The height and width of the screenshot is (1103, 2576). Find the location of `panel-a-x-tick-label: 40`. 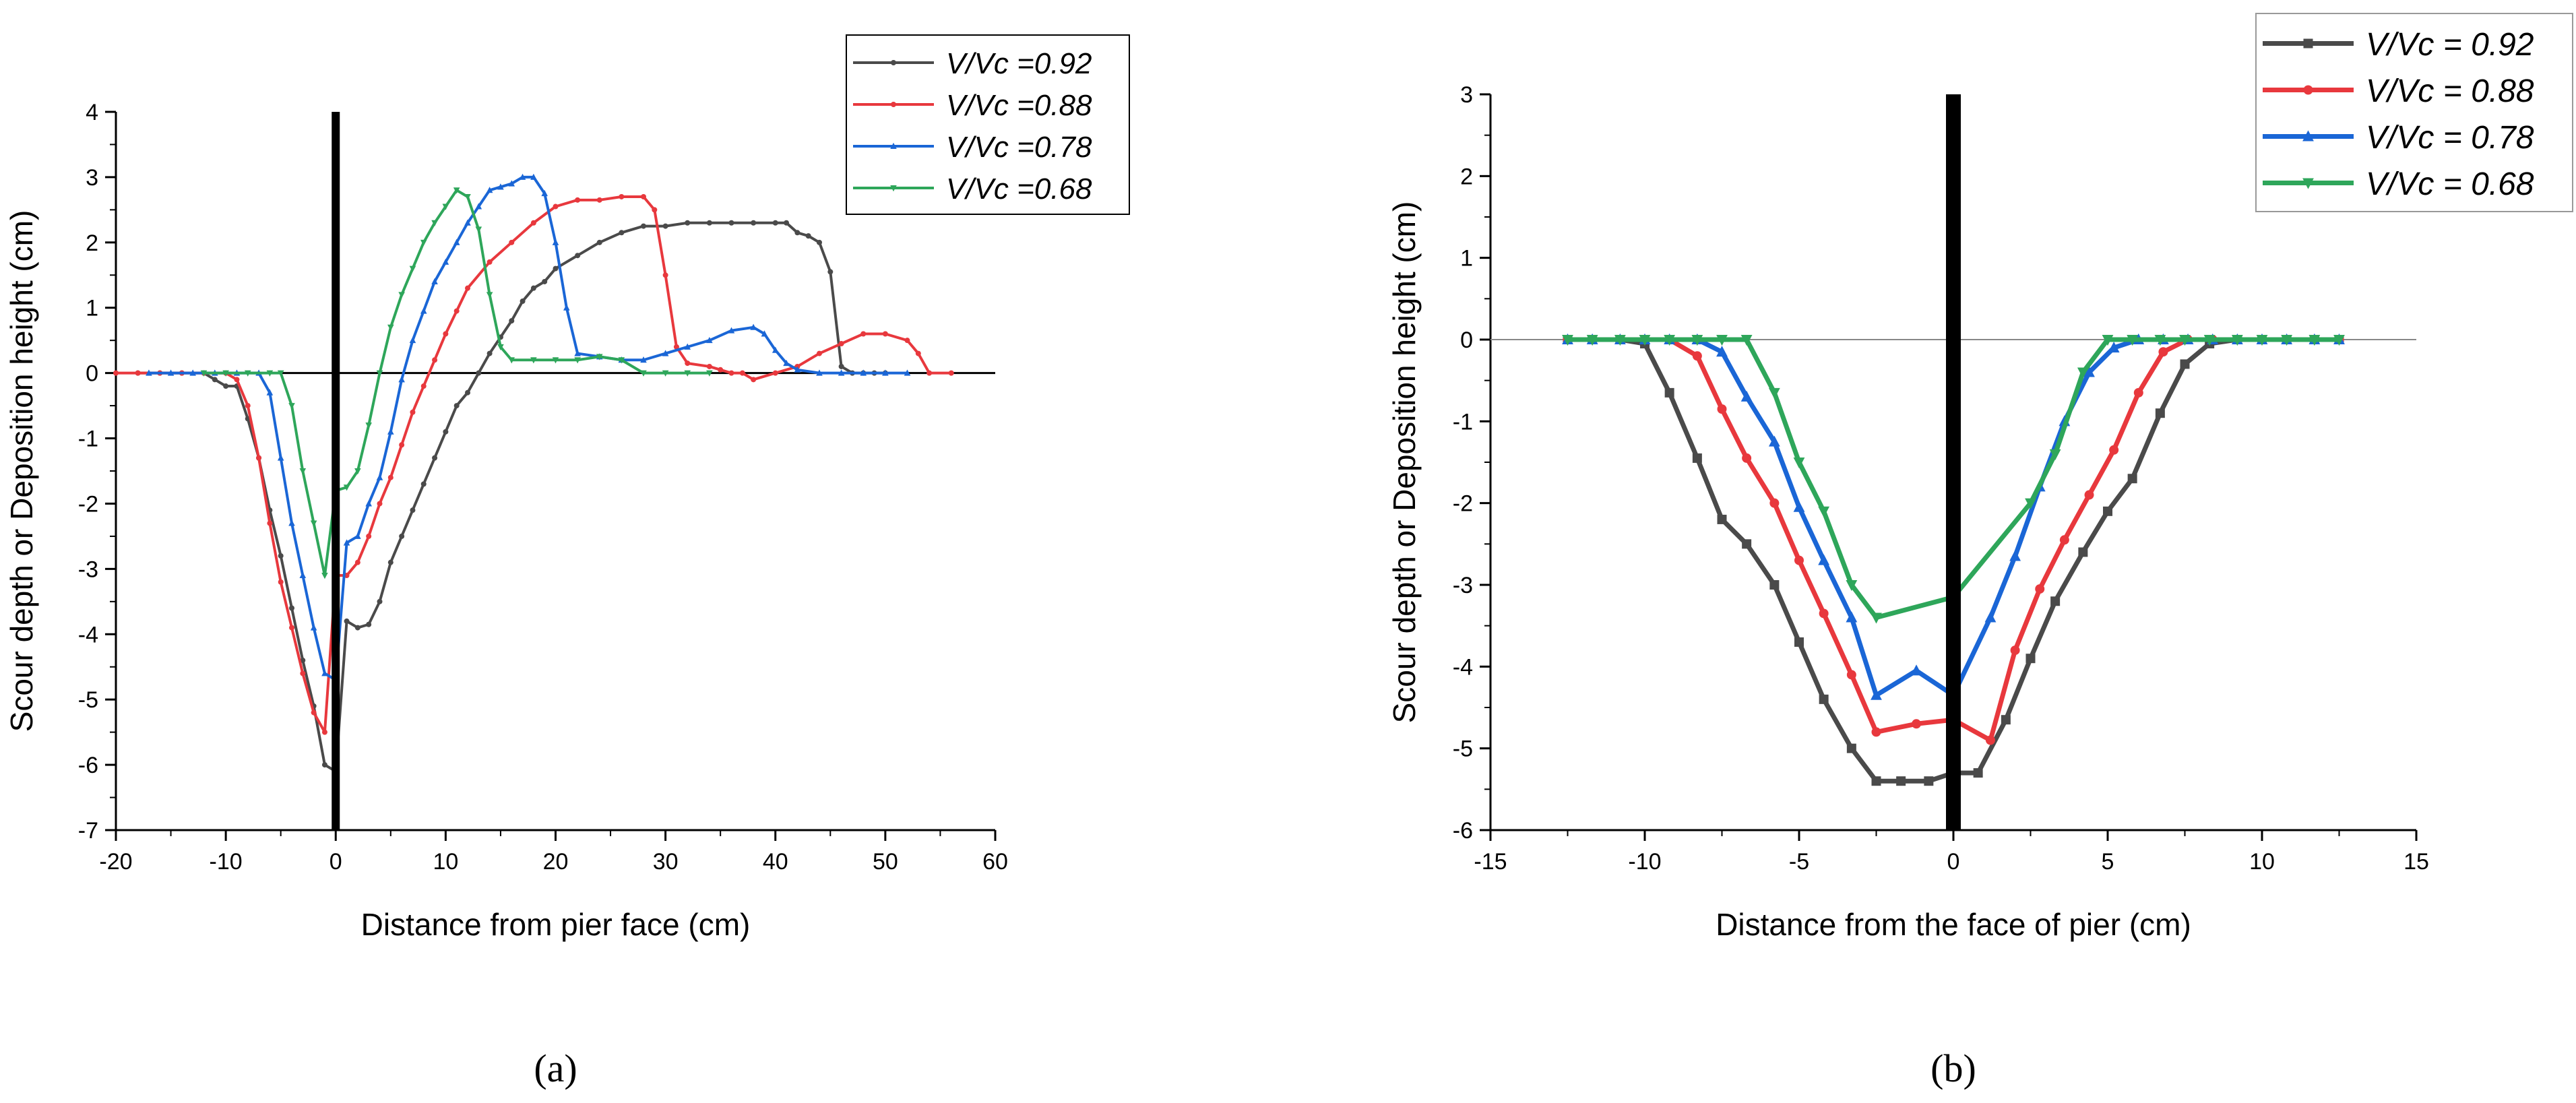

panel-a-x-tick-label: 40 is located at coordinates (775, 862).